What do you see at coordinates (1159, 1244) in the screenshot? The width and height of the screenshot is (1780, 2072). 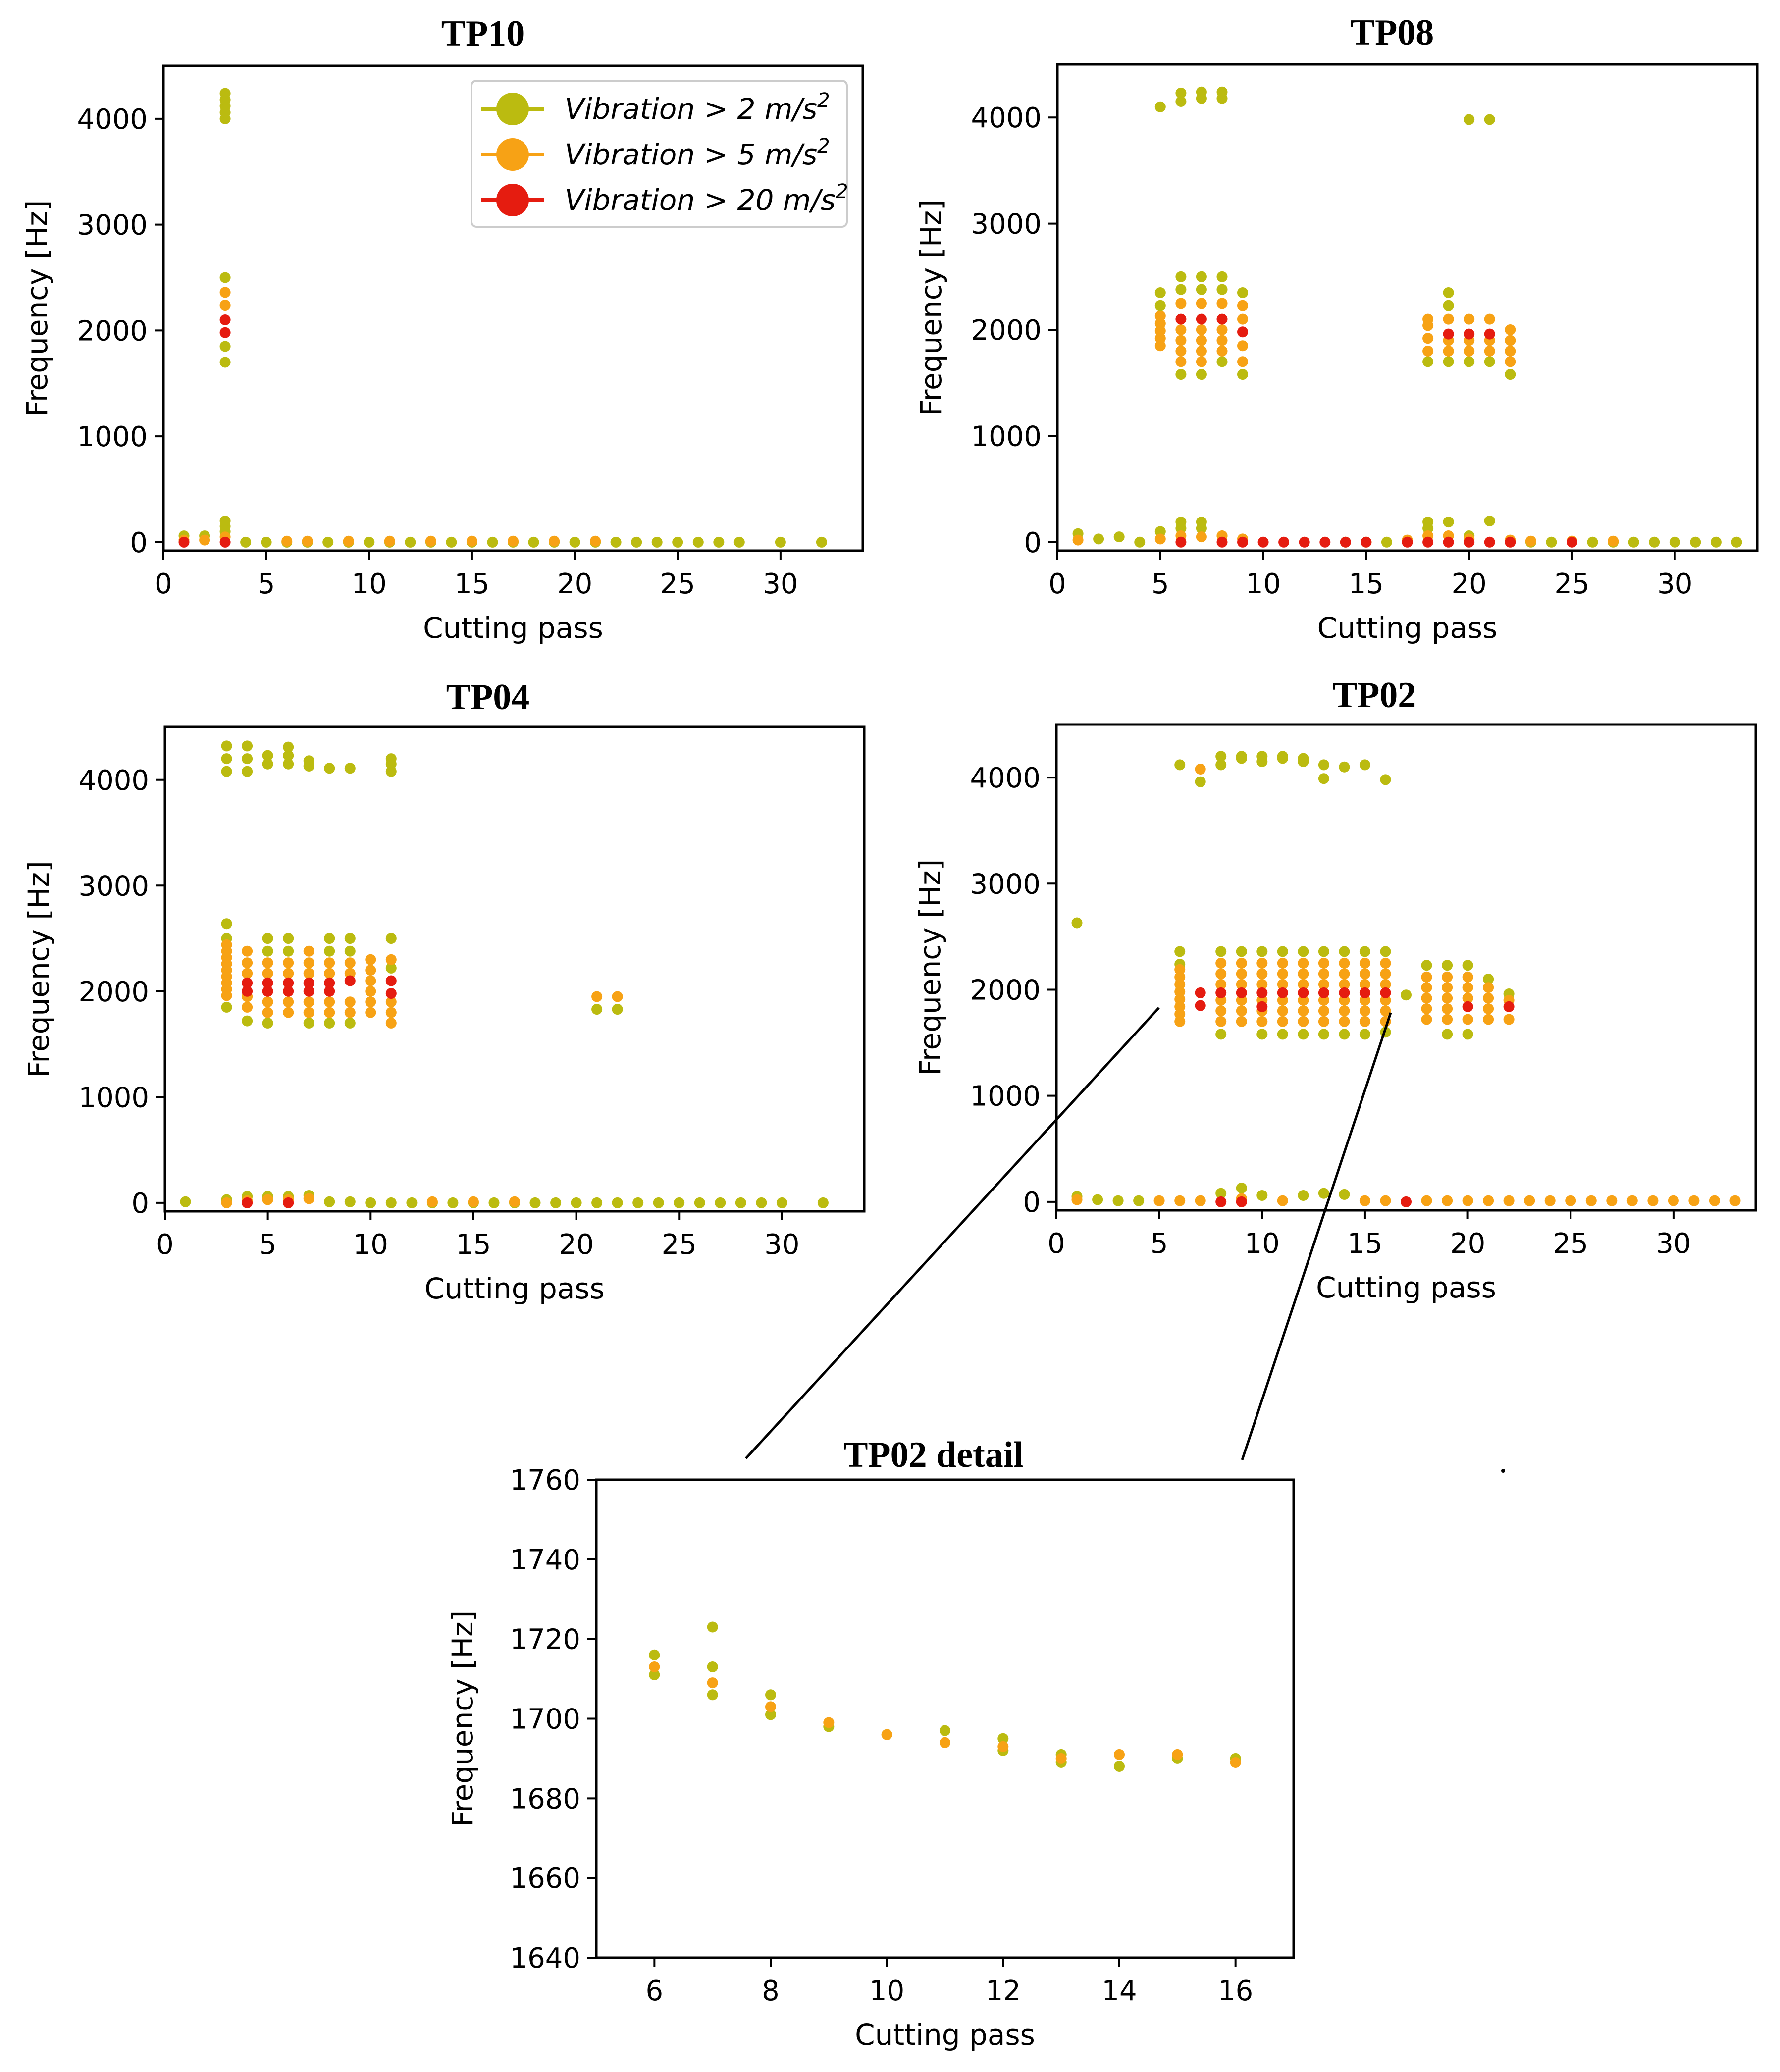 I see `x-tick-label: 5` at bounding box center [1159, 1244].